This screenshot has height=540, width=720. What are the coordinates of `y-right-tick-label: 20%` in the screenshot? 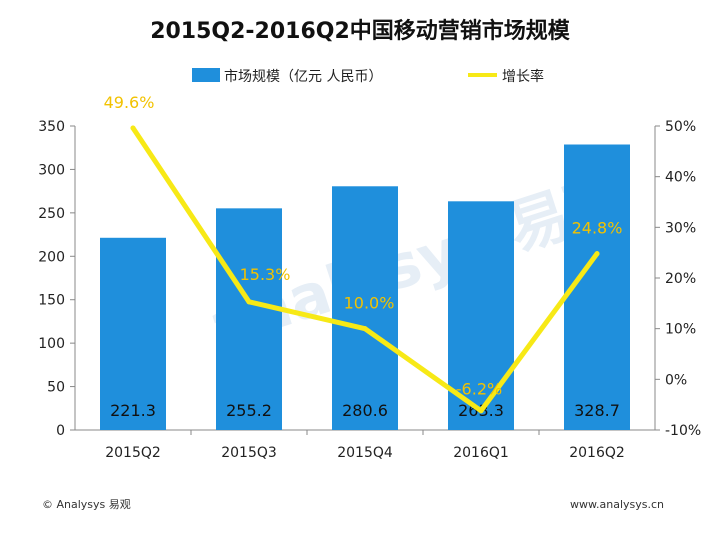 It's located at (680, 279).